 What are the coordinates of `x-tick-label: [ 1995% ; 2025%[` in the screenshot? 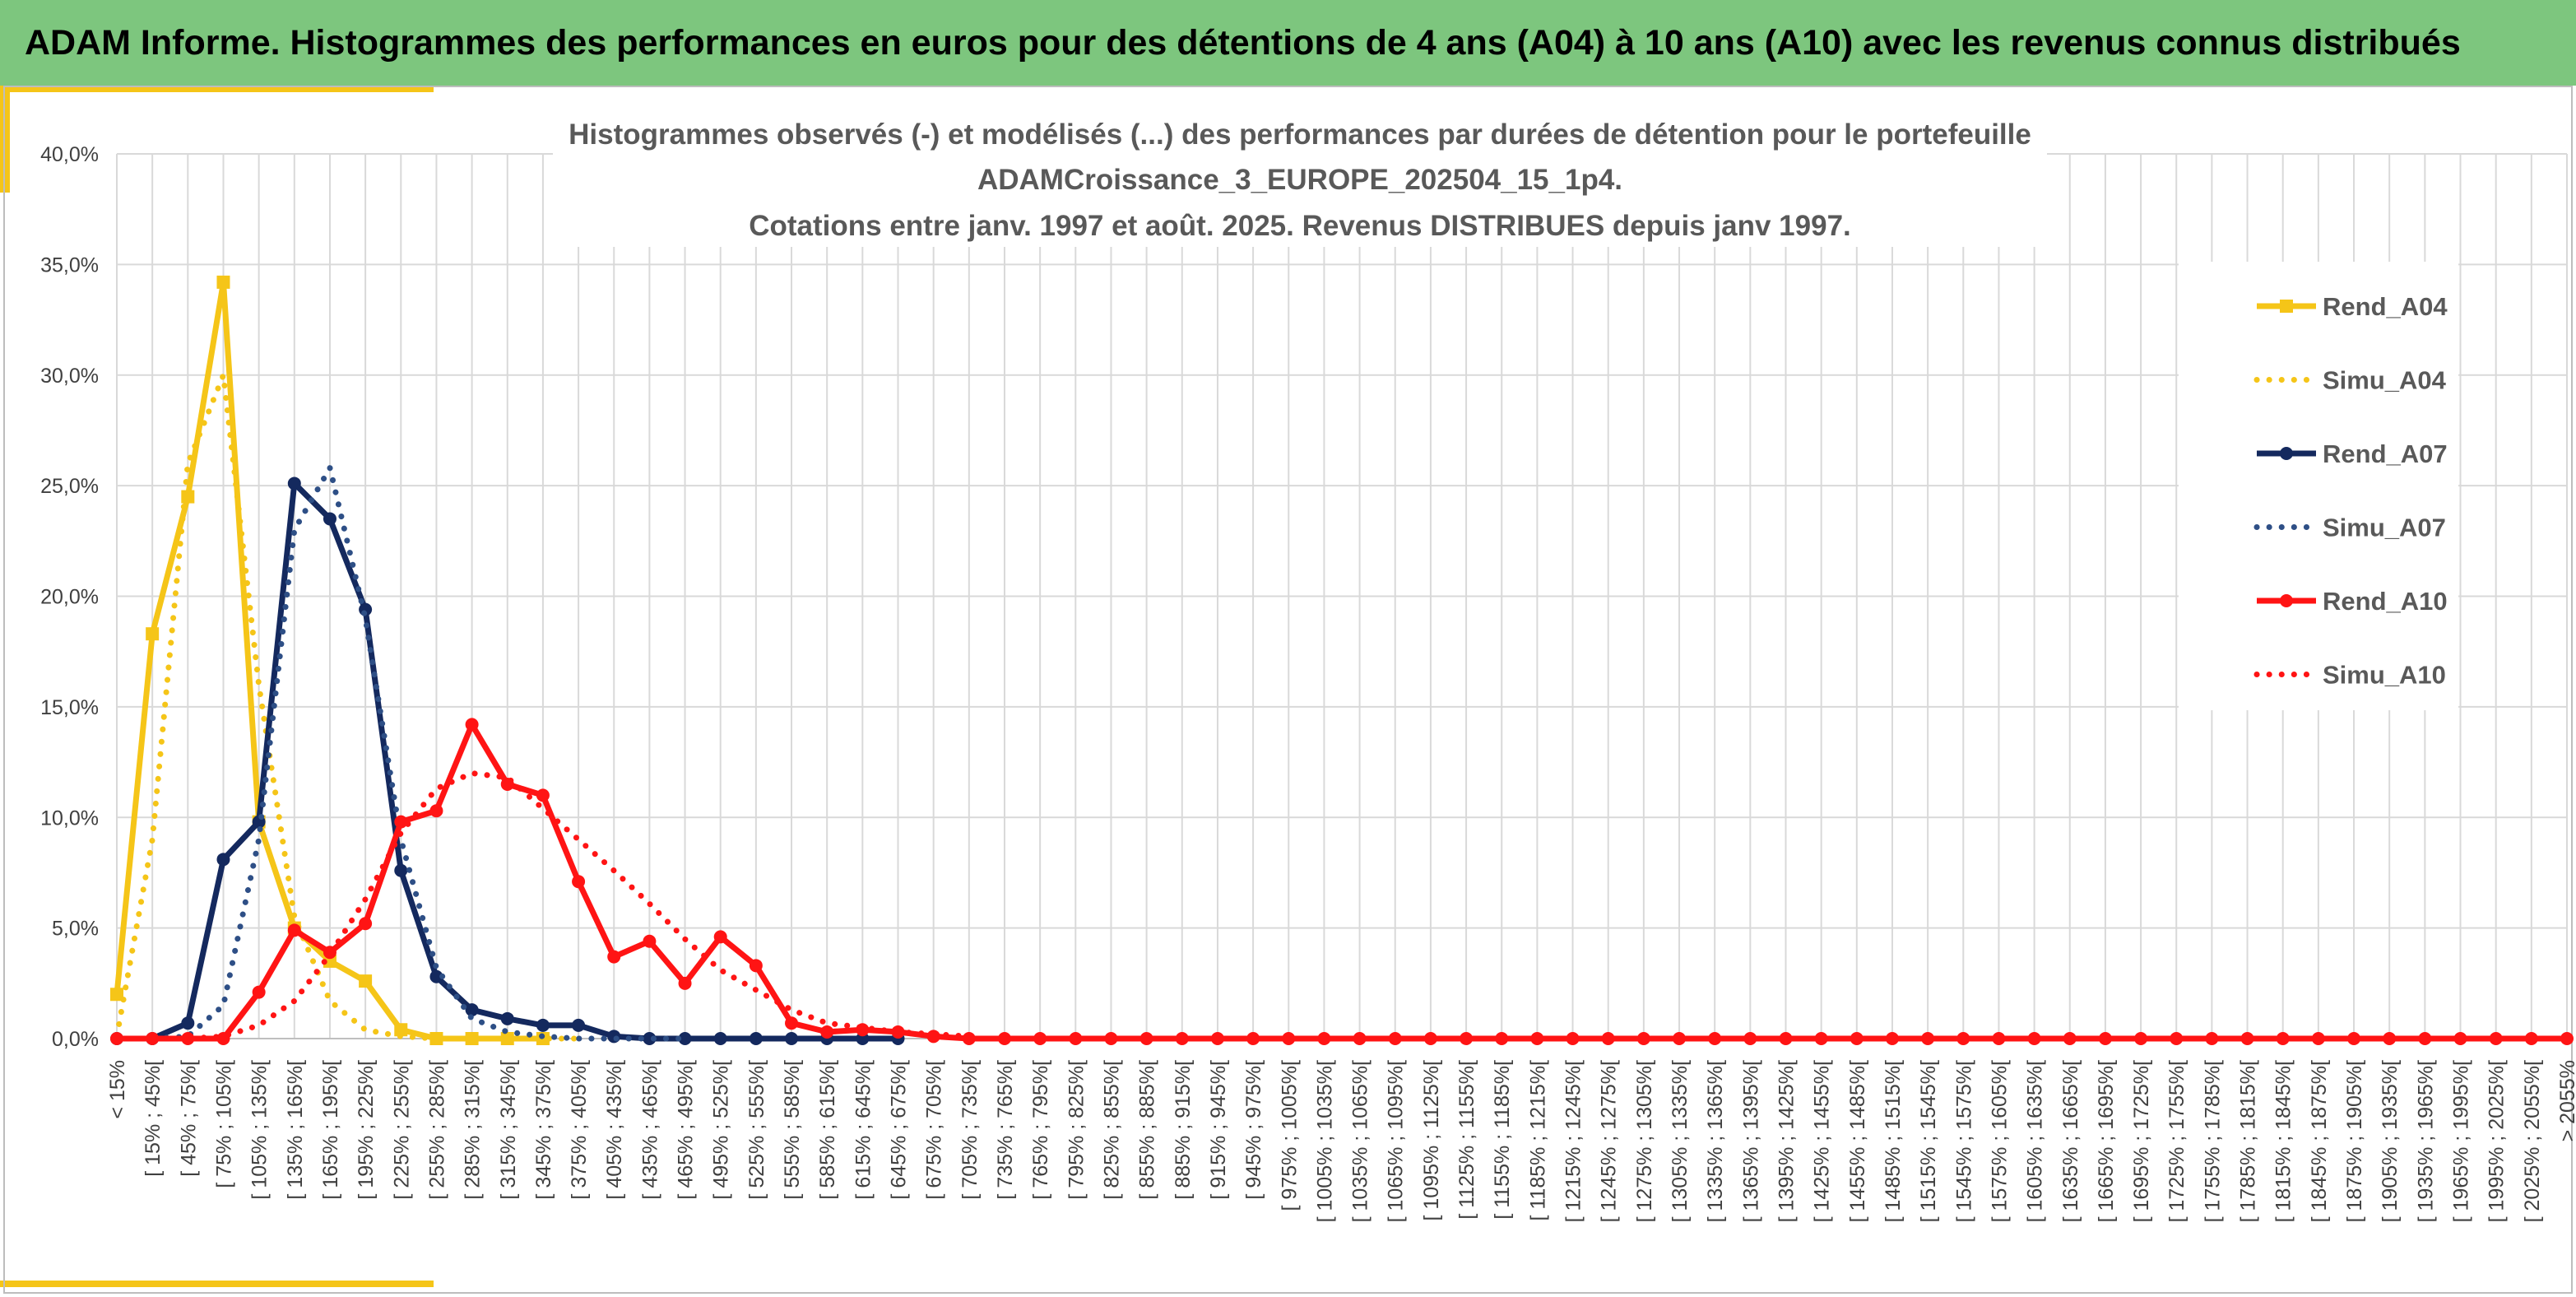 It's located at (2497, 1141).